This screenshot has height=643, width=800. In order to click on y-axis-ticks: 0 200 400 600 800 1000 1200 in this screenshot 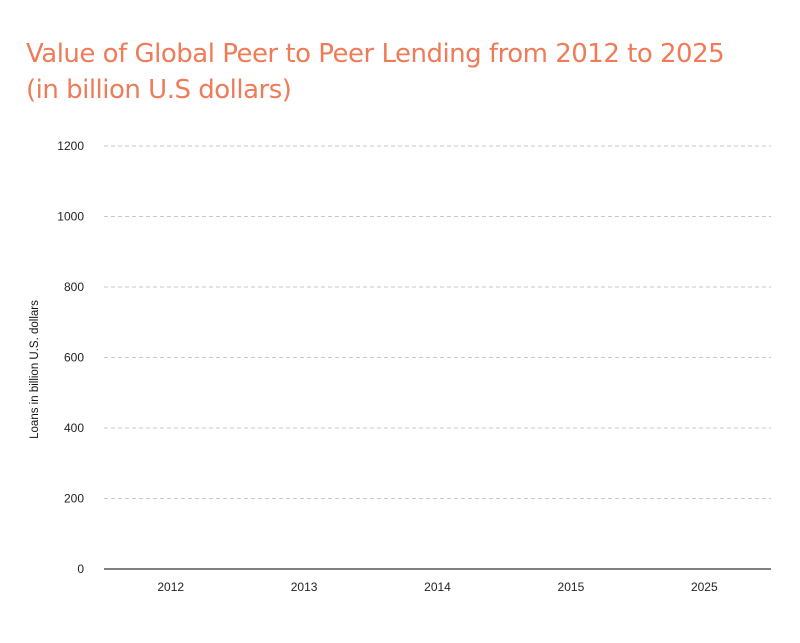, I will do `click(70, 357)`.